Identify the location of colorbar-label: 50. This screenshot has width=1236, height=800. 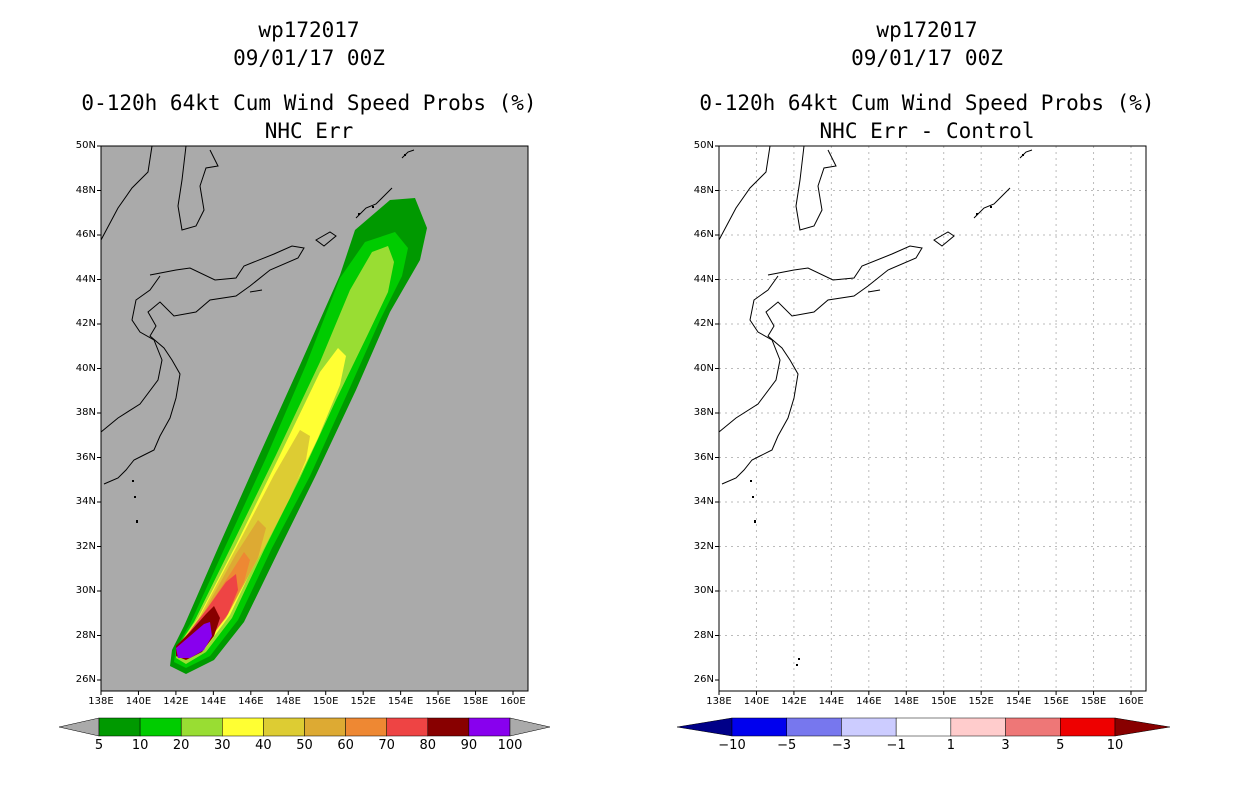
(304, 745).